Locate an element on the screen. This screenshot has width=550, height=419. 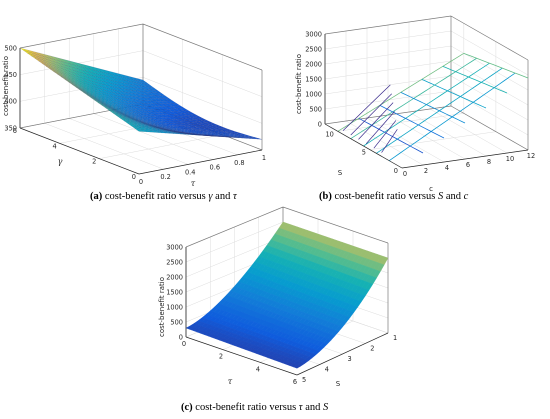
back-wall-y is located at coordinates (202, 87).